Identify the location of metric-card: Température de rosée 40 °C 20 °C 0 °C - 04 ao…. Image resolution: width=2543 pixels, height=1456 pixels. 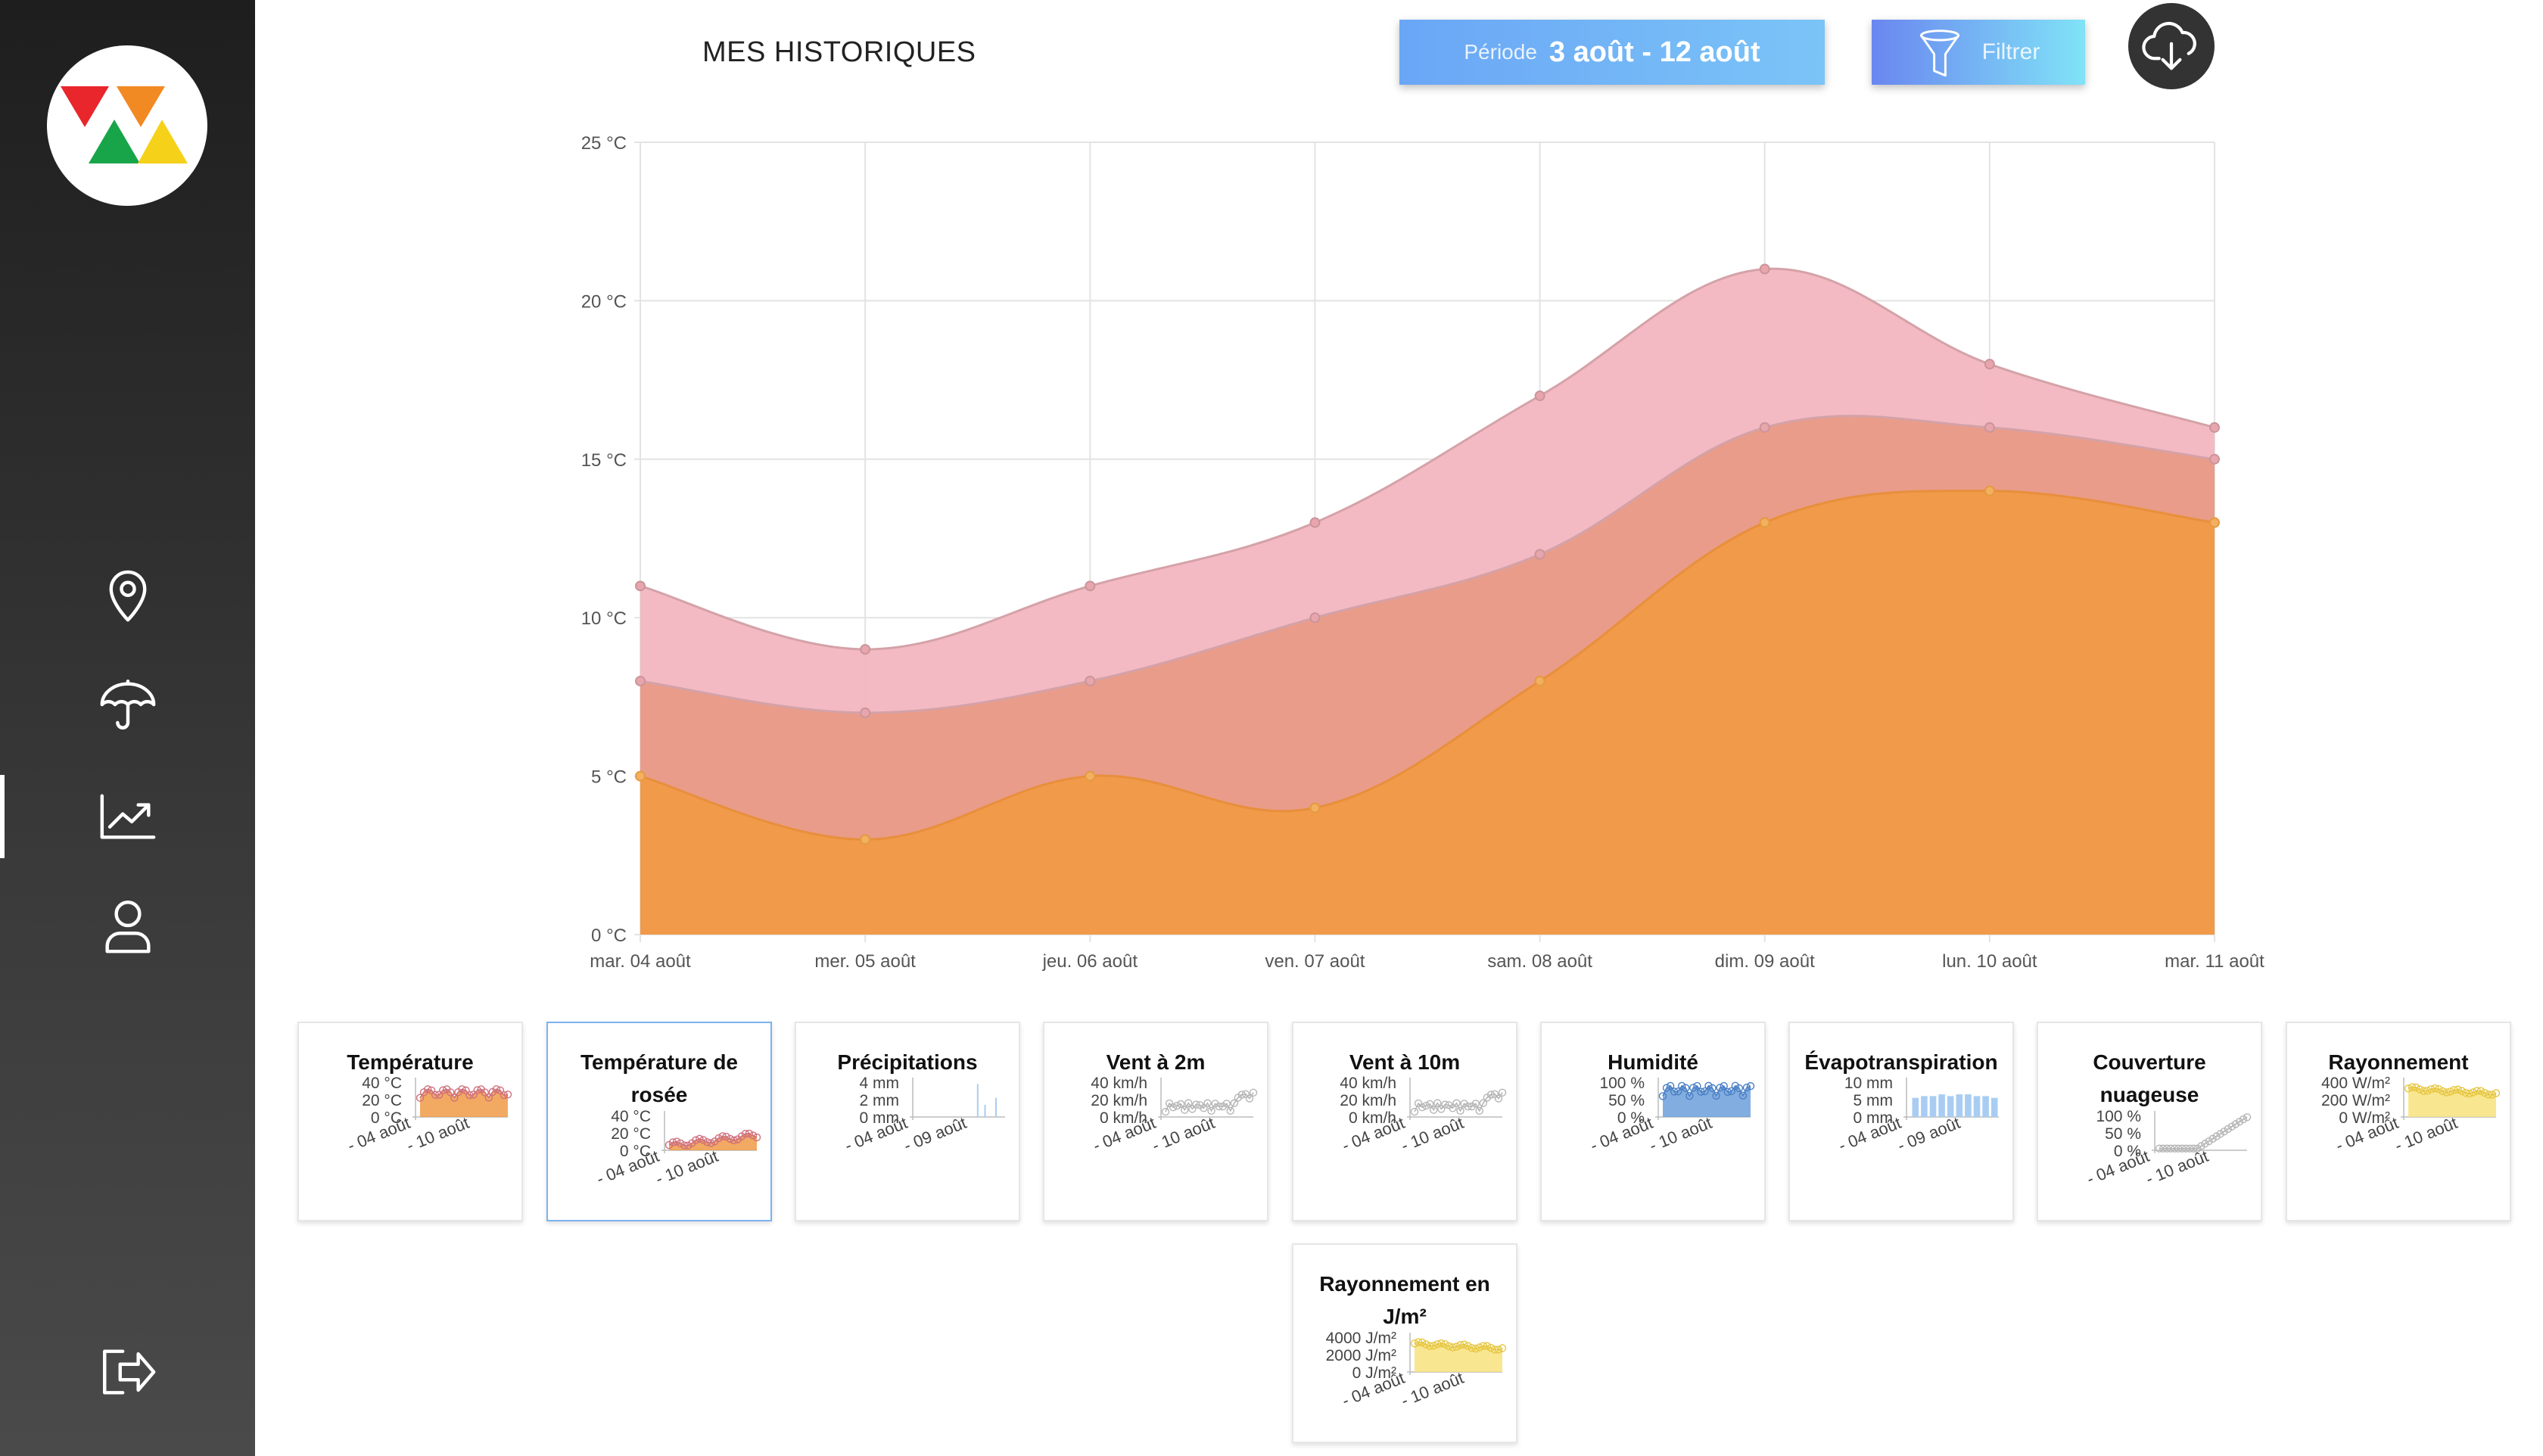
(659, 1121).